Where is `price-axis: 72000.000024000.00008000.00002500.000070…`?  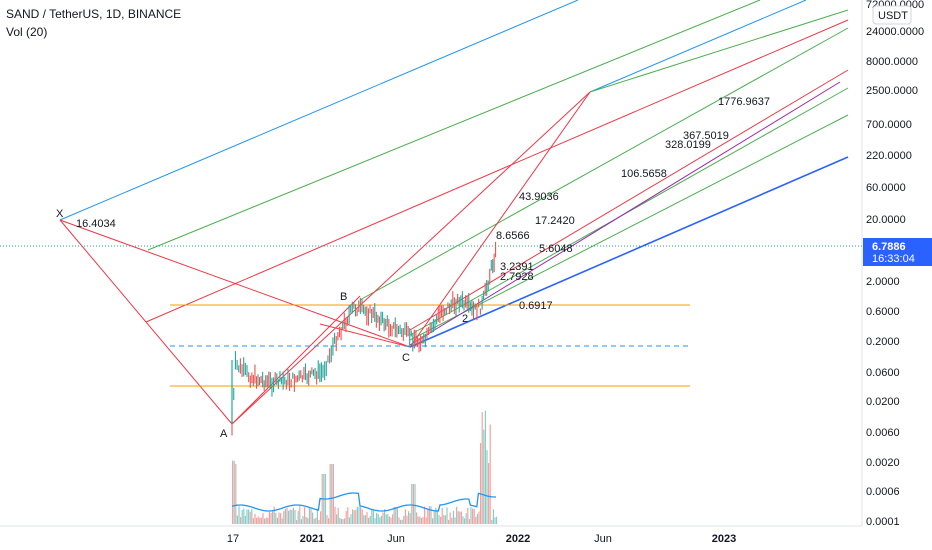 price-axis: 72000.000024000.00008000.00002500.000070… is located at coordinates (895, 264).